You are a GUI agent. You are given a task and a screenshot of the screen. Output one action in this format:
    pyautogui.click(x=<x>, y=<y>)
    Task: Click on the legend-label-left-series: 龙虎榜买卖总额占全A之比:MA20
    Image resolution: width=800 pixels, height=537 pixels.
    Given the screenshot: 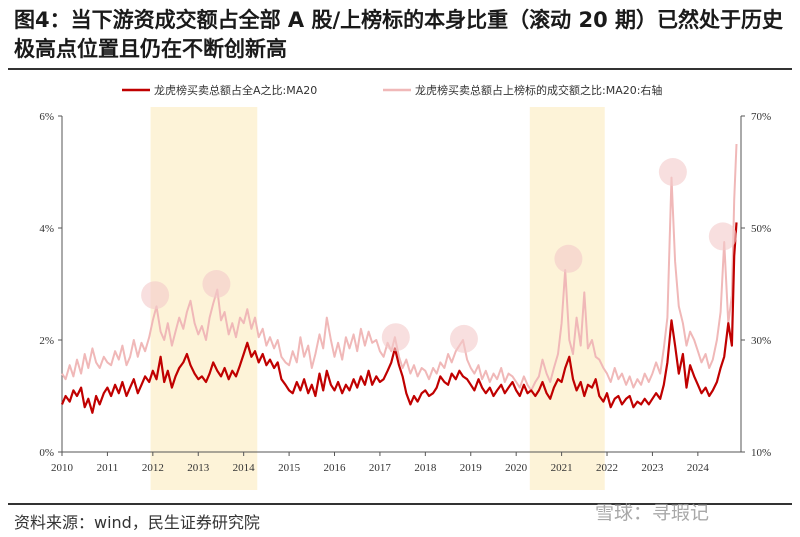 What is the action you would take?
    pyautogui.click(x=235, y=90)
    